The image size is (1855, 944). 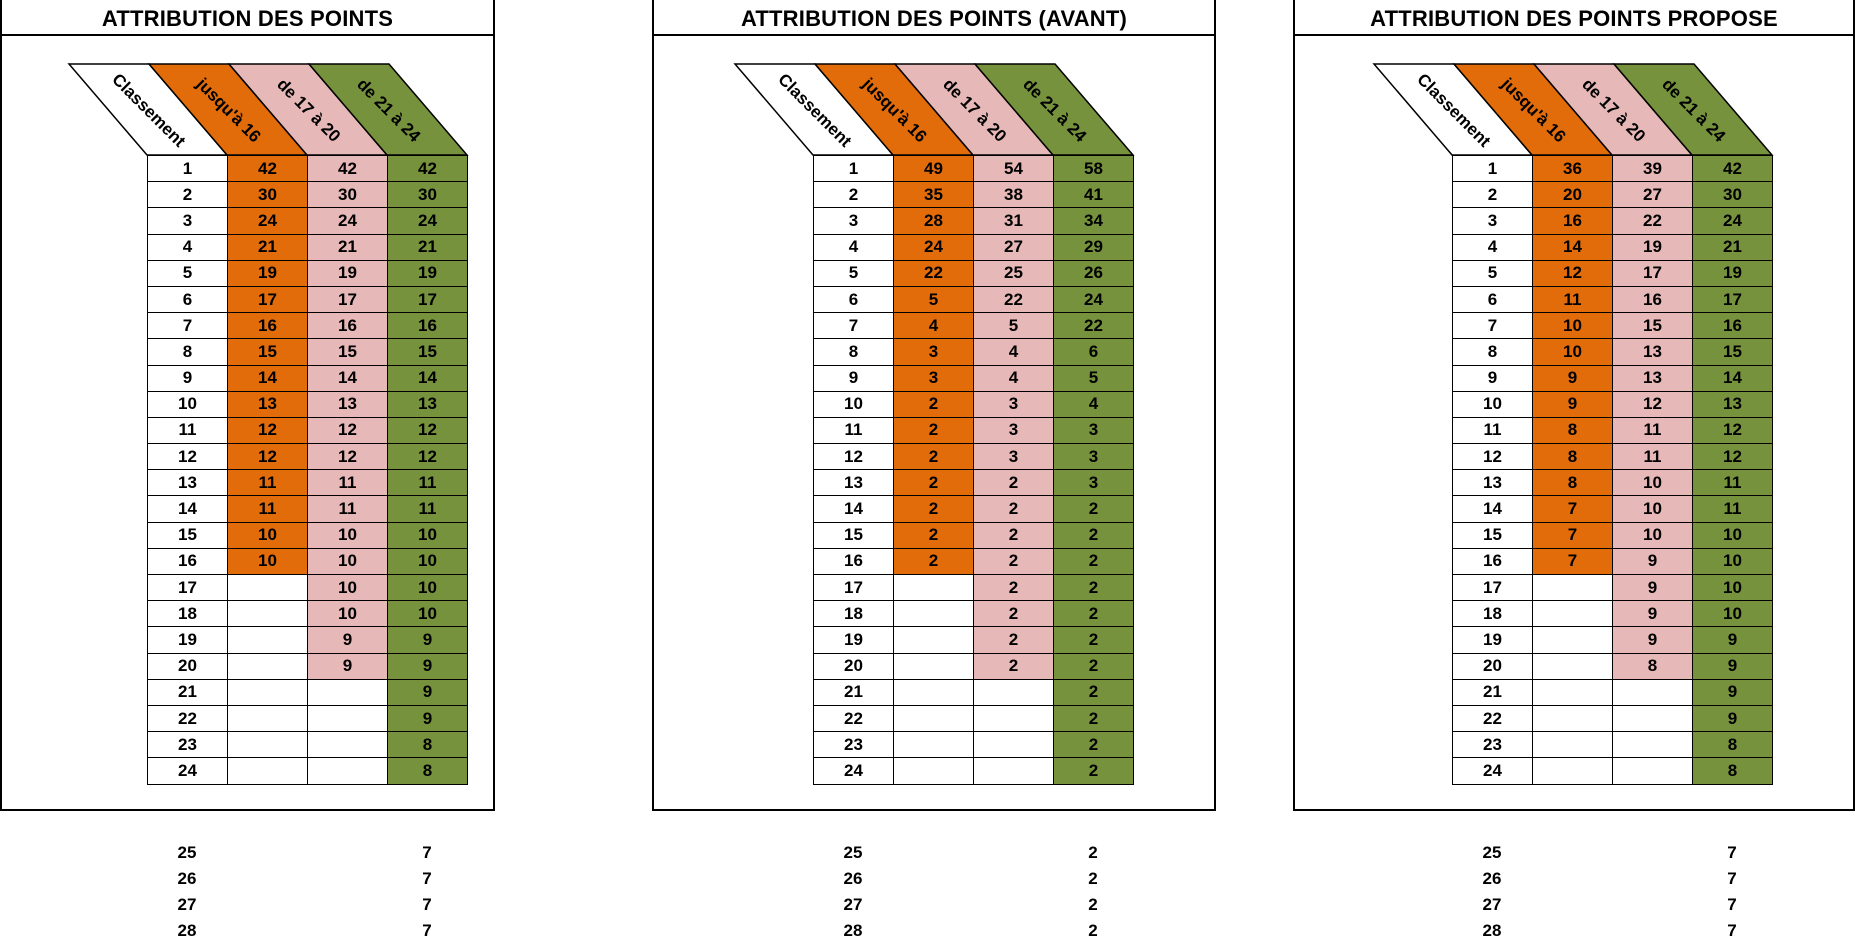 I want to click on from17to20-cell: 17, so click(x=1652, y=273).